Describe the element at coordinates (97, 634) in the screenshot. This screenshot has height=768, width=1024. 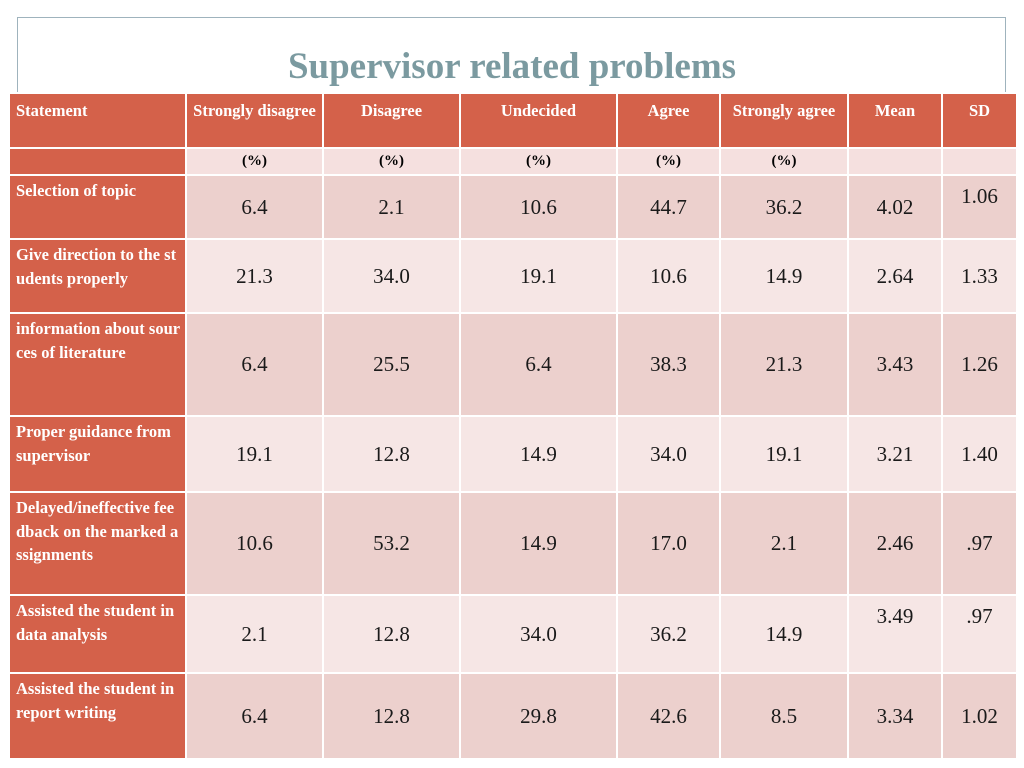
I see `row-label: Assisted the student in data analysis` at that location.